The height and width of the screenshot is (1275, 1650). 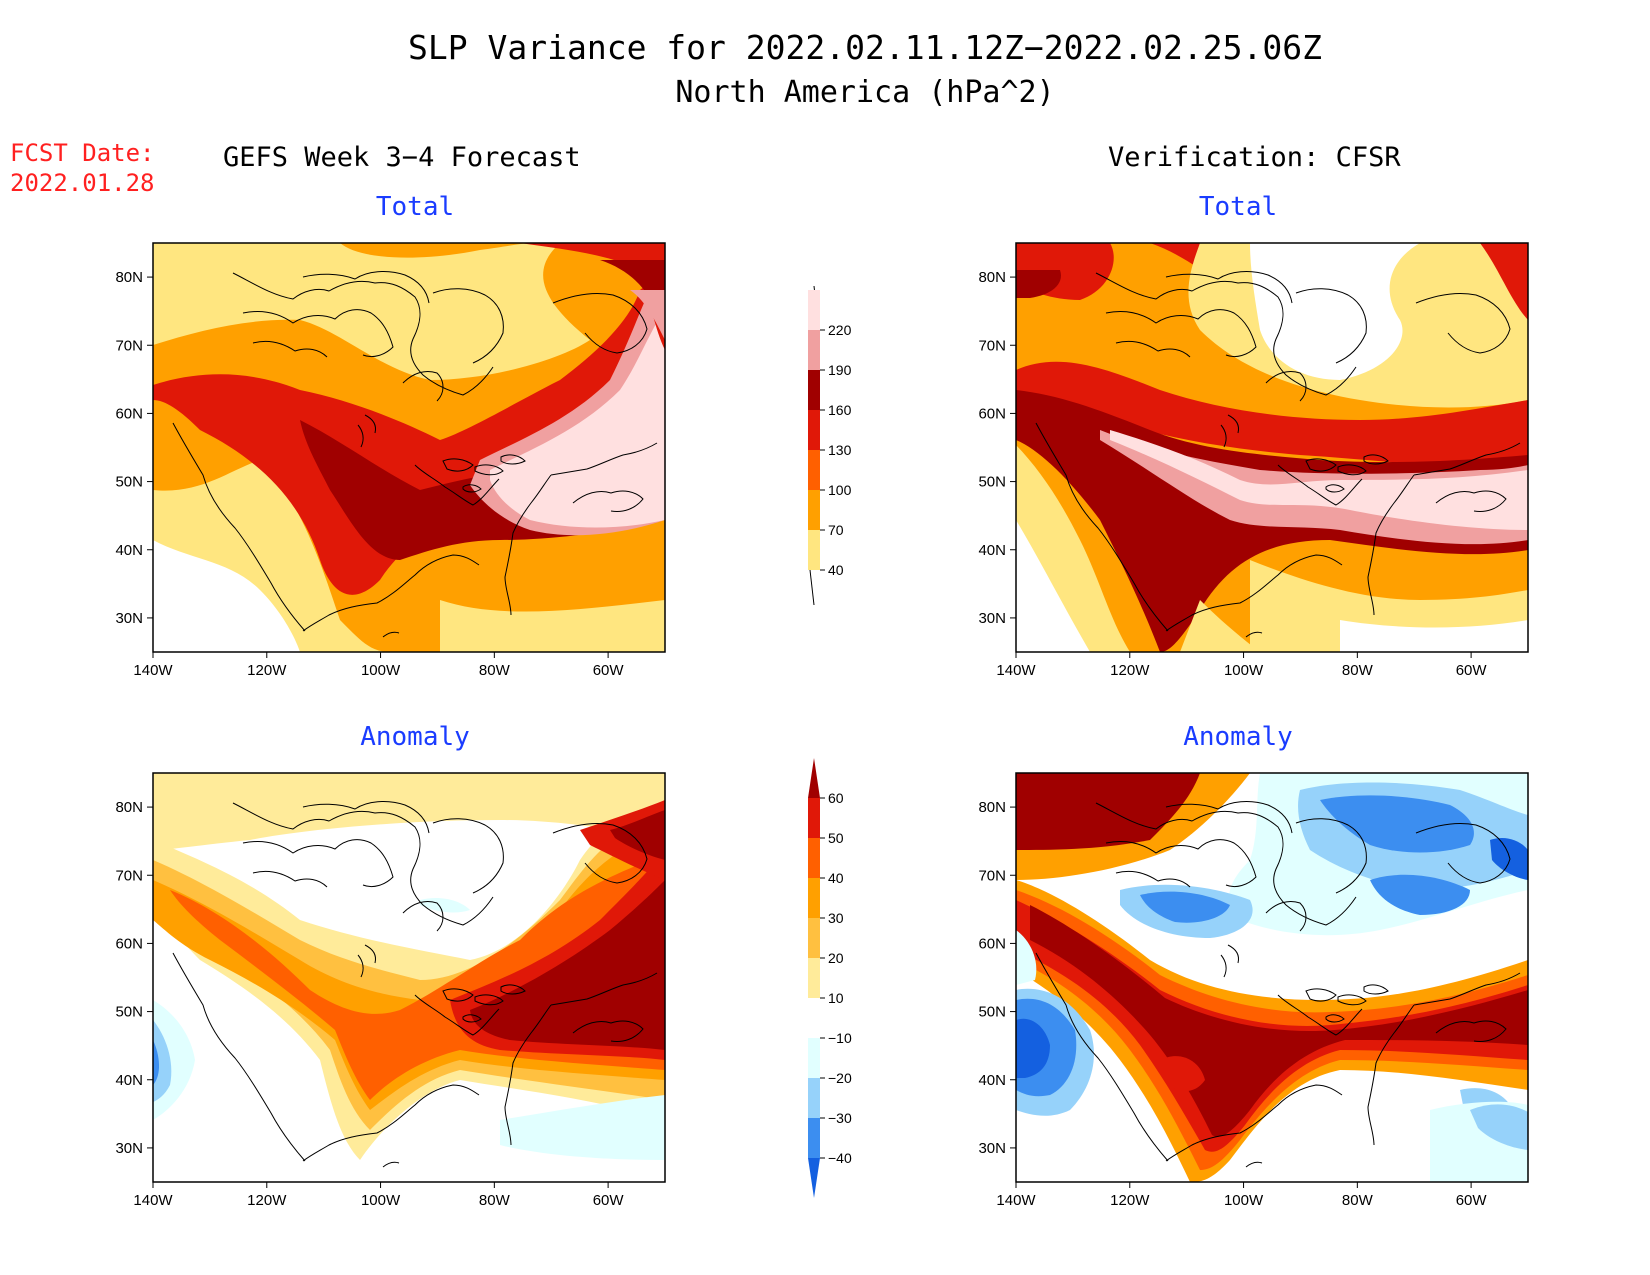 I want to click on map-panel-forecast-total, so click(x=409, y=447).